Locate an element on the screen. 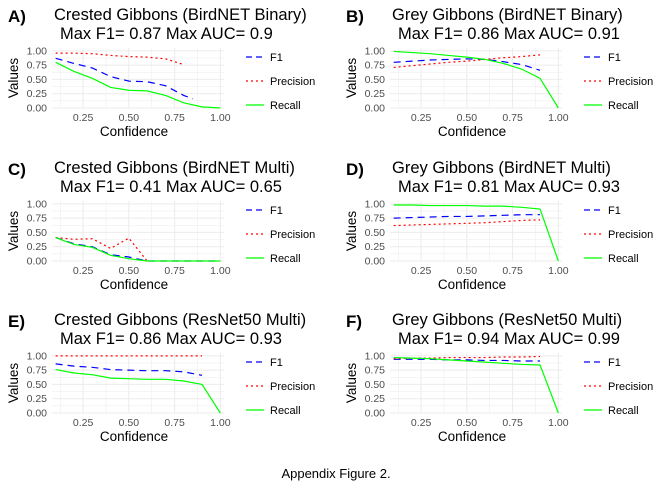  panel-subtitle: Max F1= 0.81 Max AUC= 0.93 is located at coordinates (509, 187).